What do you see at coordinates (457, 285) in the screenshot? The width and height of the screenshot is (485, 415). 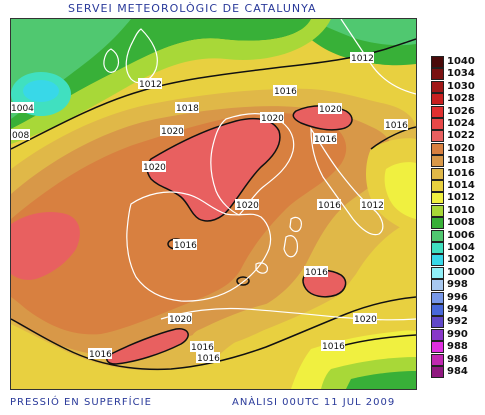 I see `legend-item: 998` at bounding box center [457, 285].